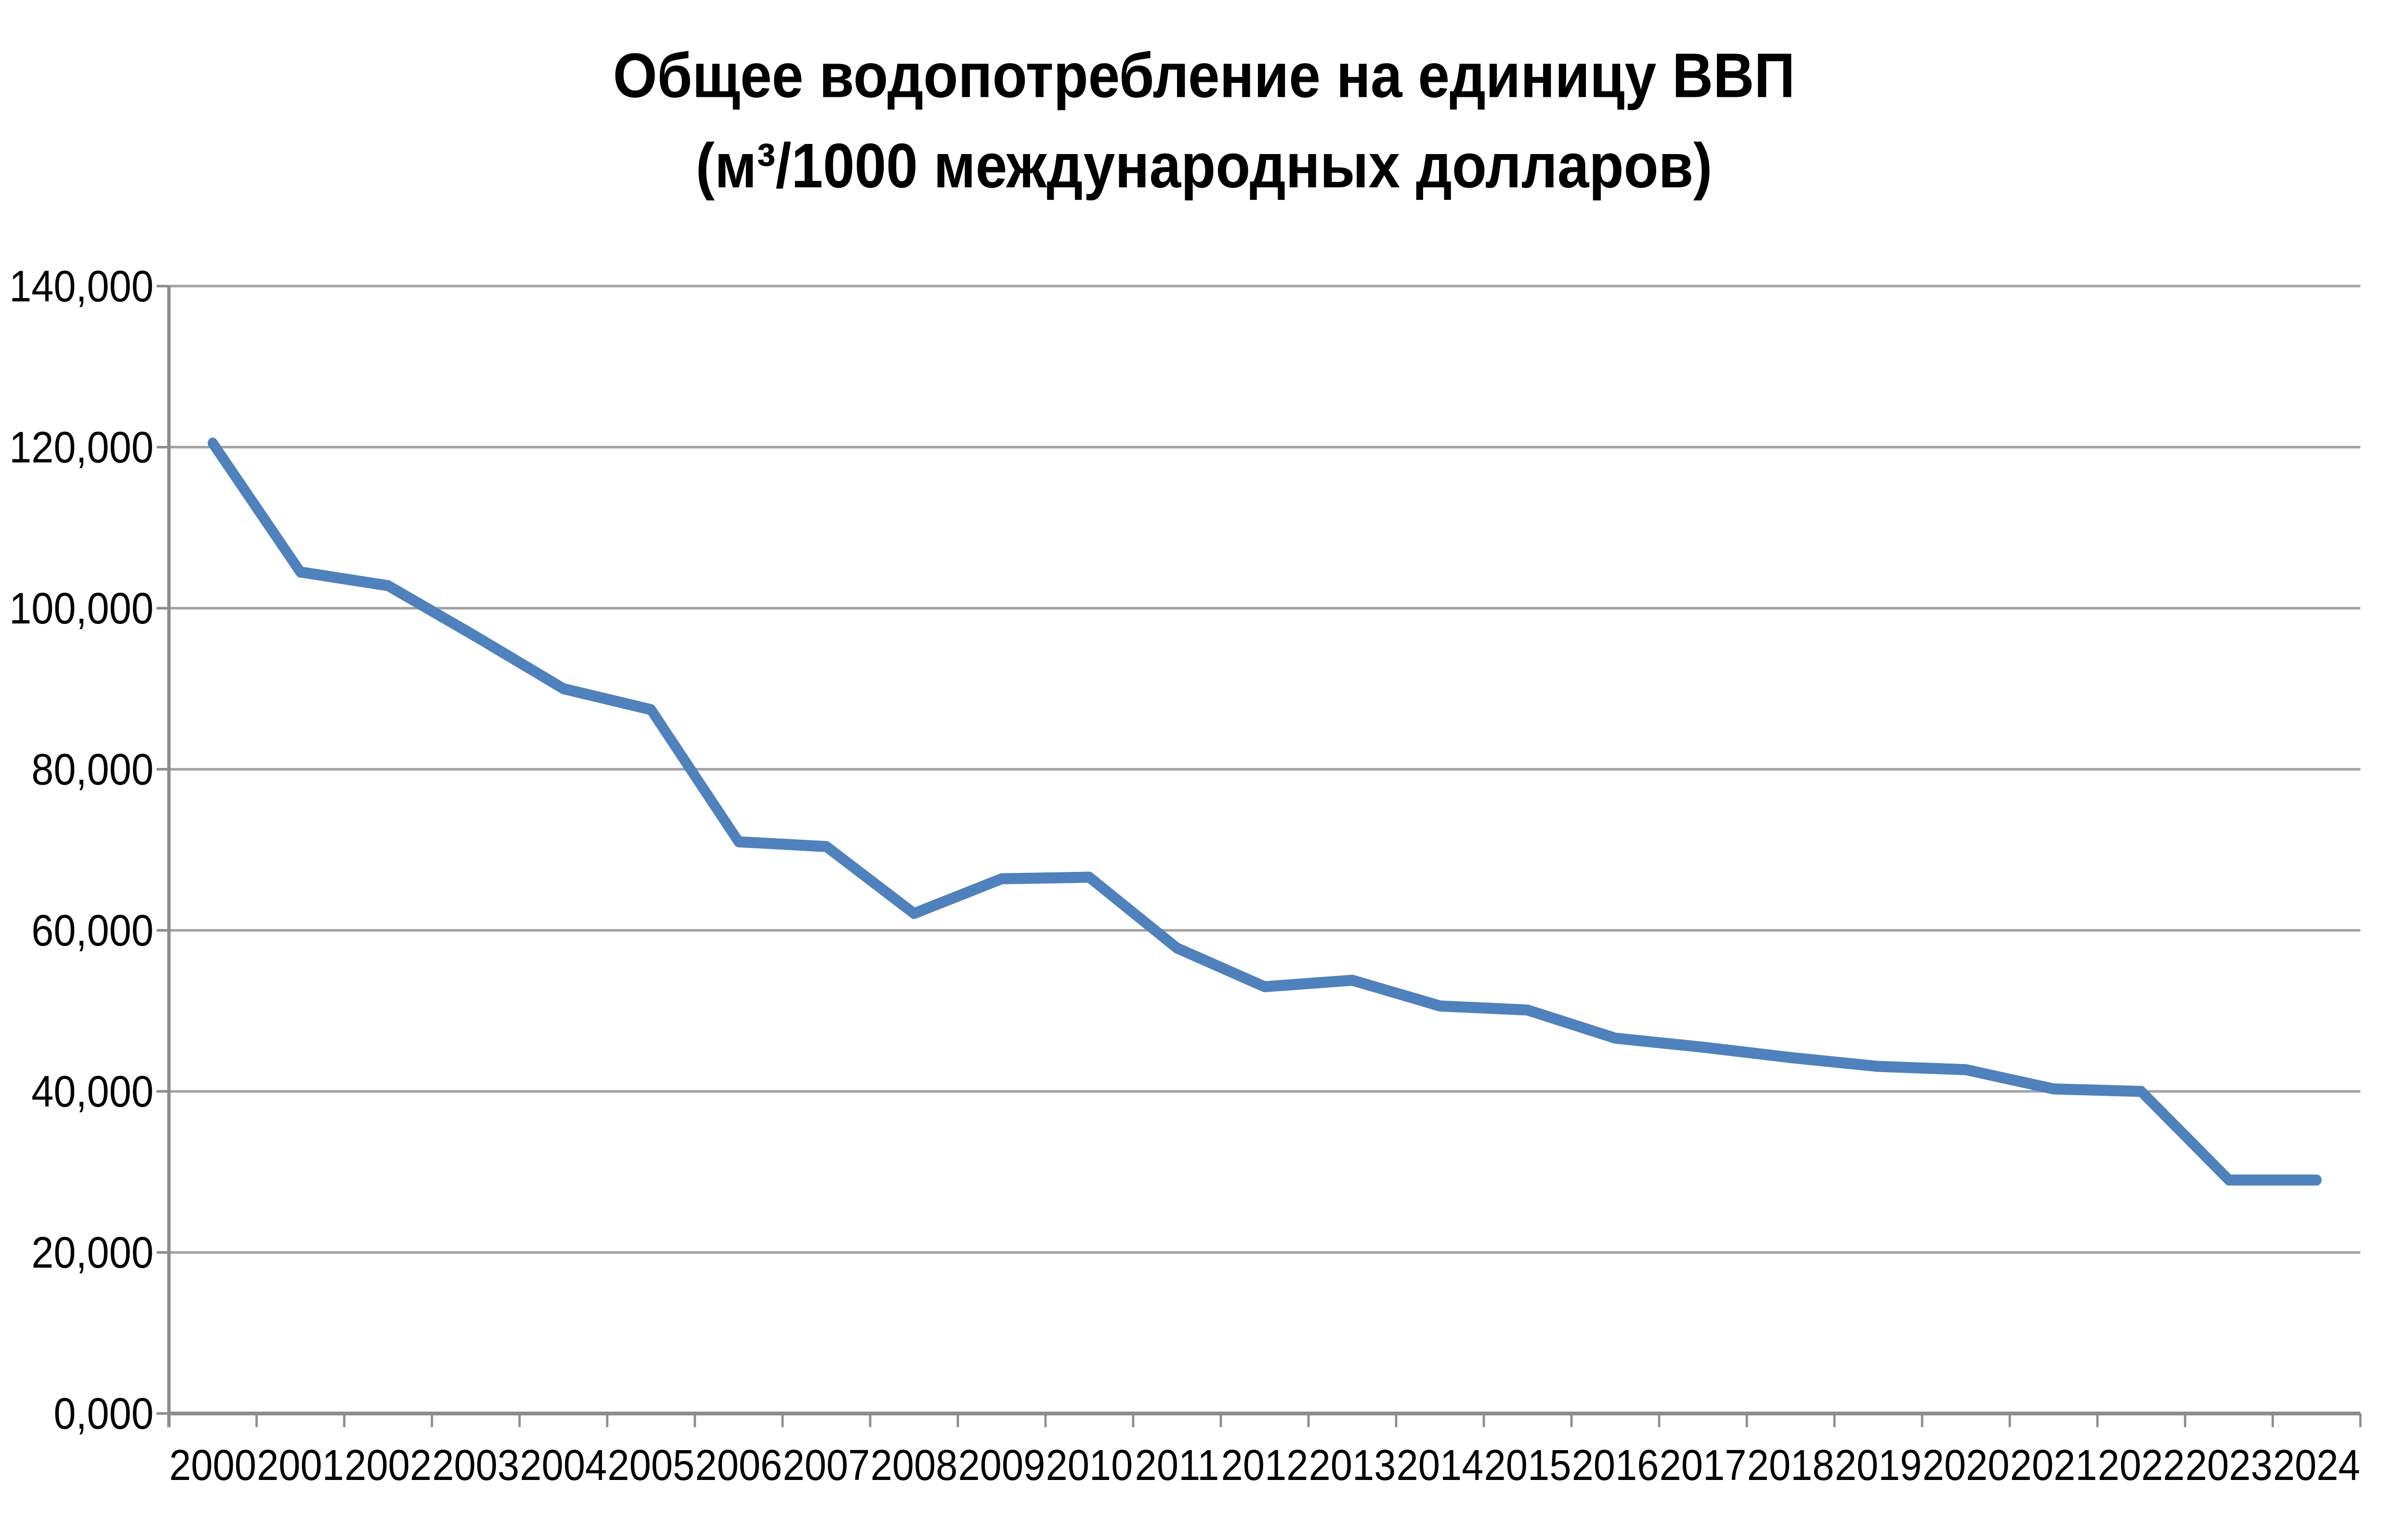  I want to click on x-axis-tick-label: 2011, so click(1177, 1465).